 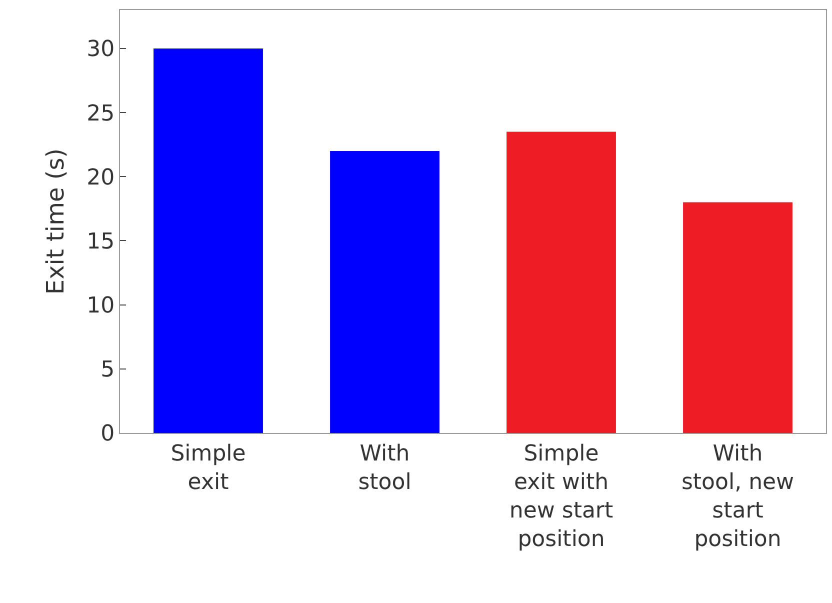 What do you see at coordinates (107, 434) in the screenshot?
I see `y-tick-label: 0` at bounding box center [107, 434].